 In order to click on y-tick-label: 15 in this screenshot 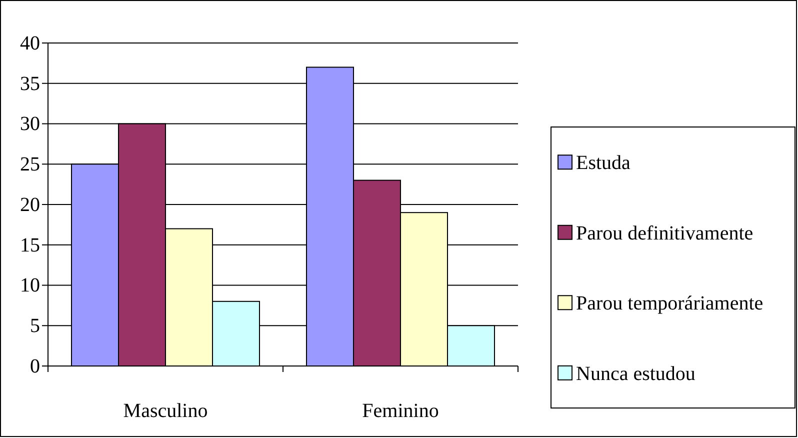, I will do `click(30, 245)`.